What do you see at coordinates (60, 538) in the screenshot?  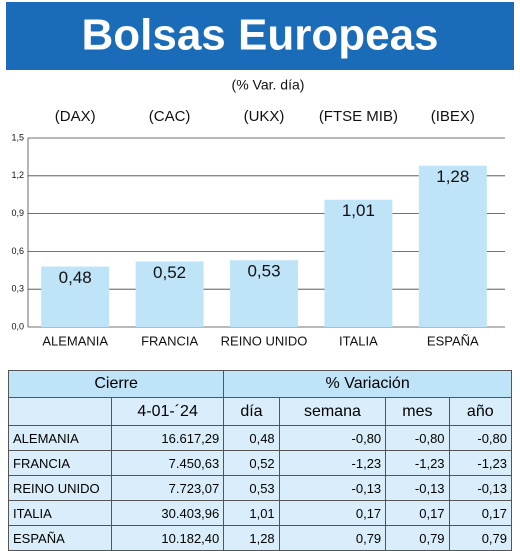 I see `table-cell: ESPAÑA` at bounding box center [60, 538].